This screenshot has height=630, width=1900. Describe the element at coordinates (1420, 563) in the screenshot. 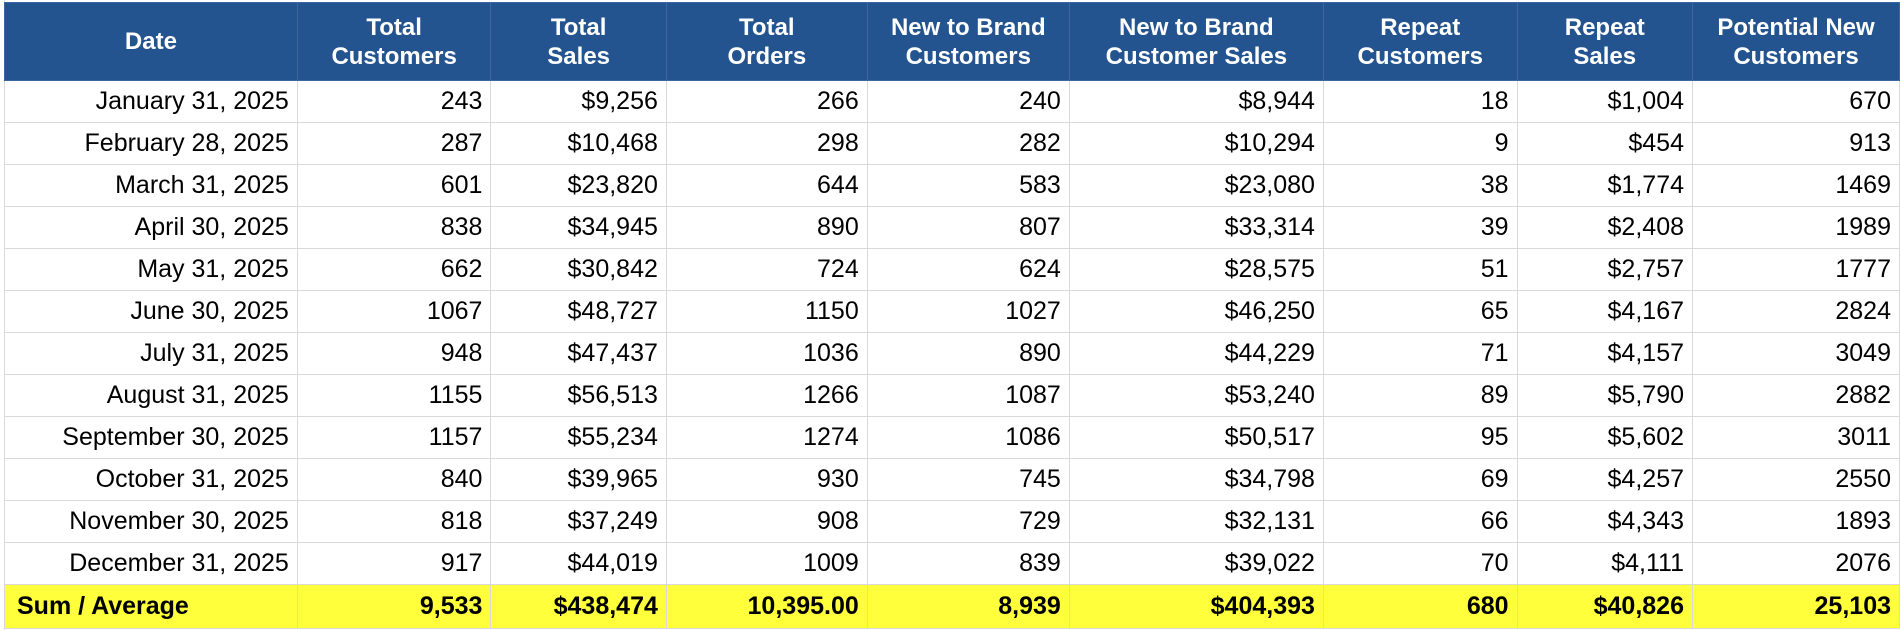

I see `table-cell: 70` at that location.